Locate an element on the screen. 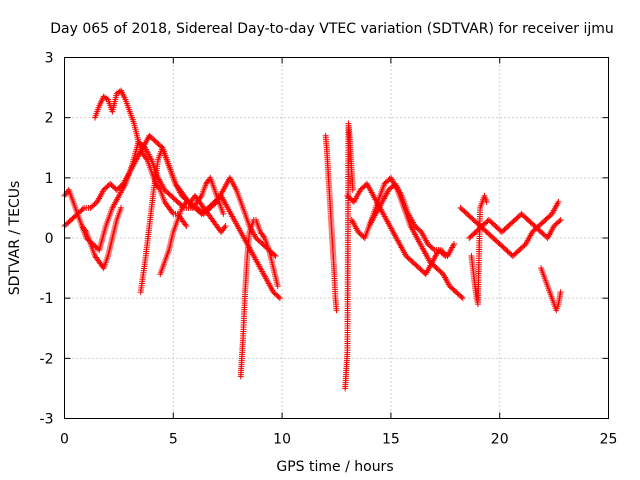 This screenshot has height=480, width=640. series-trace-g is located at coordinates (259, 298).